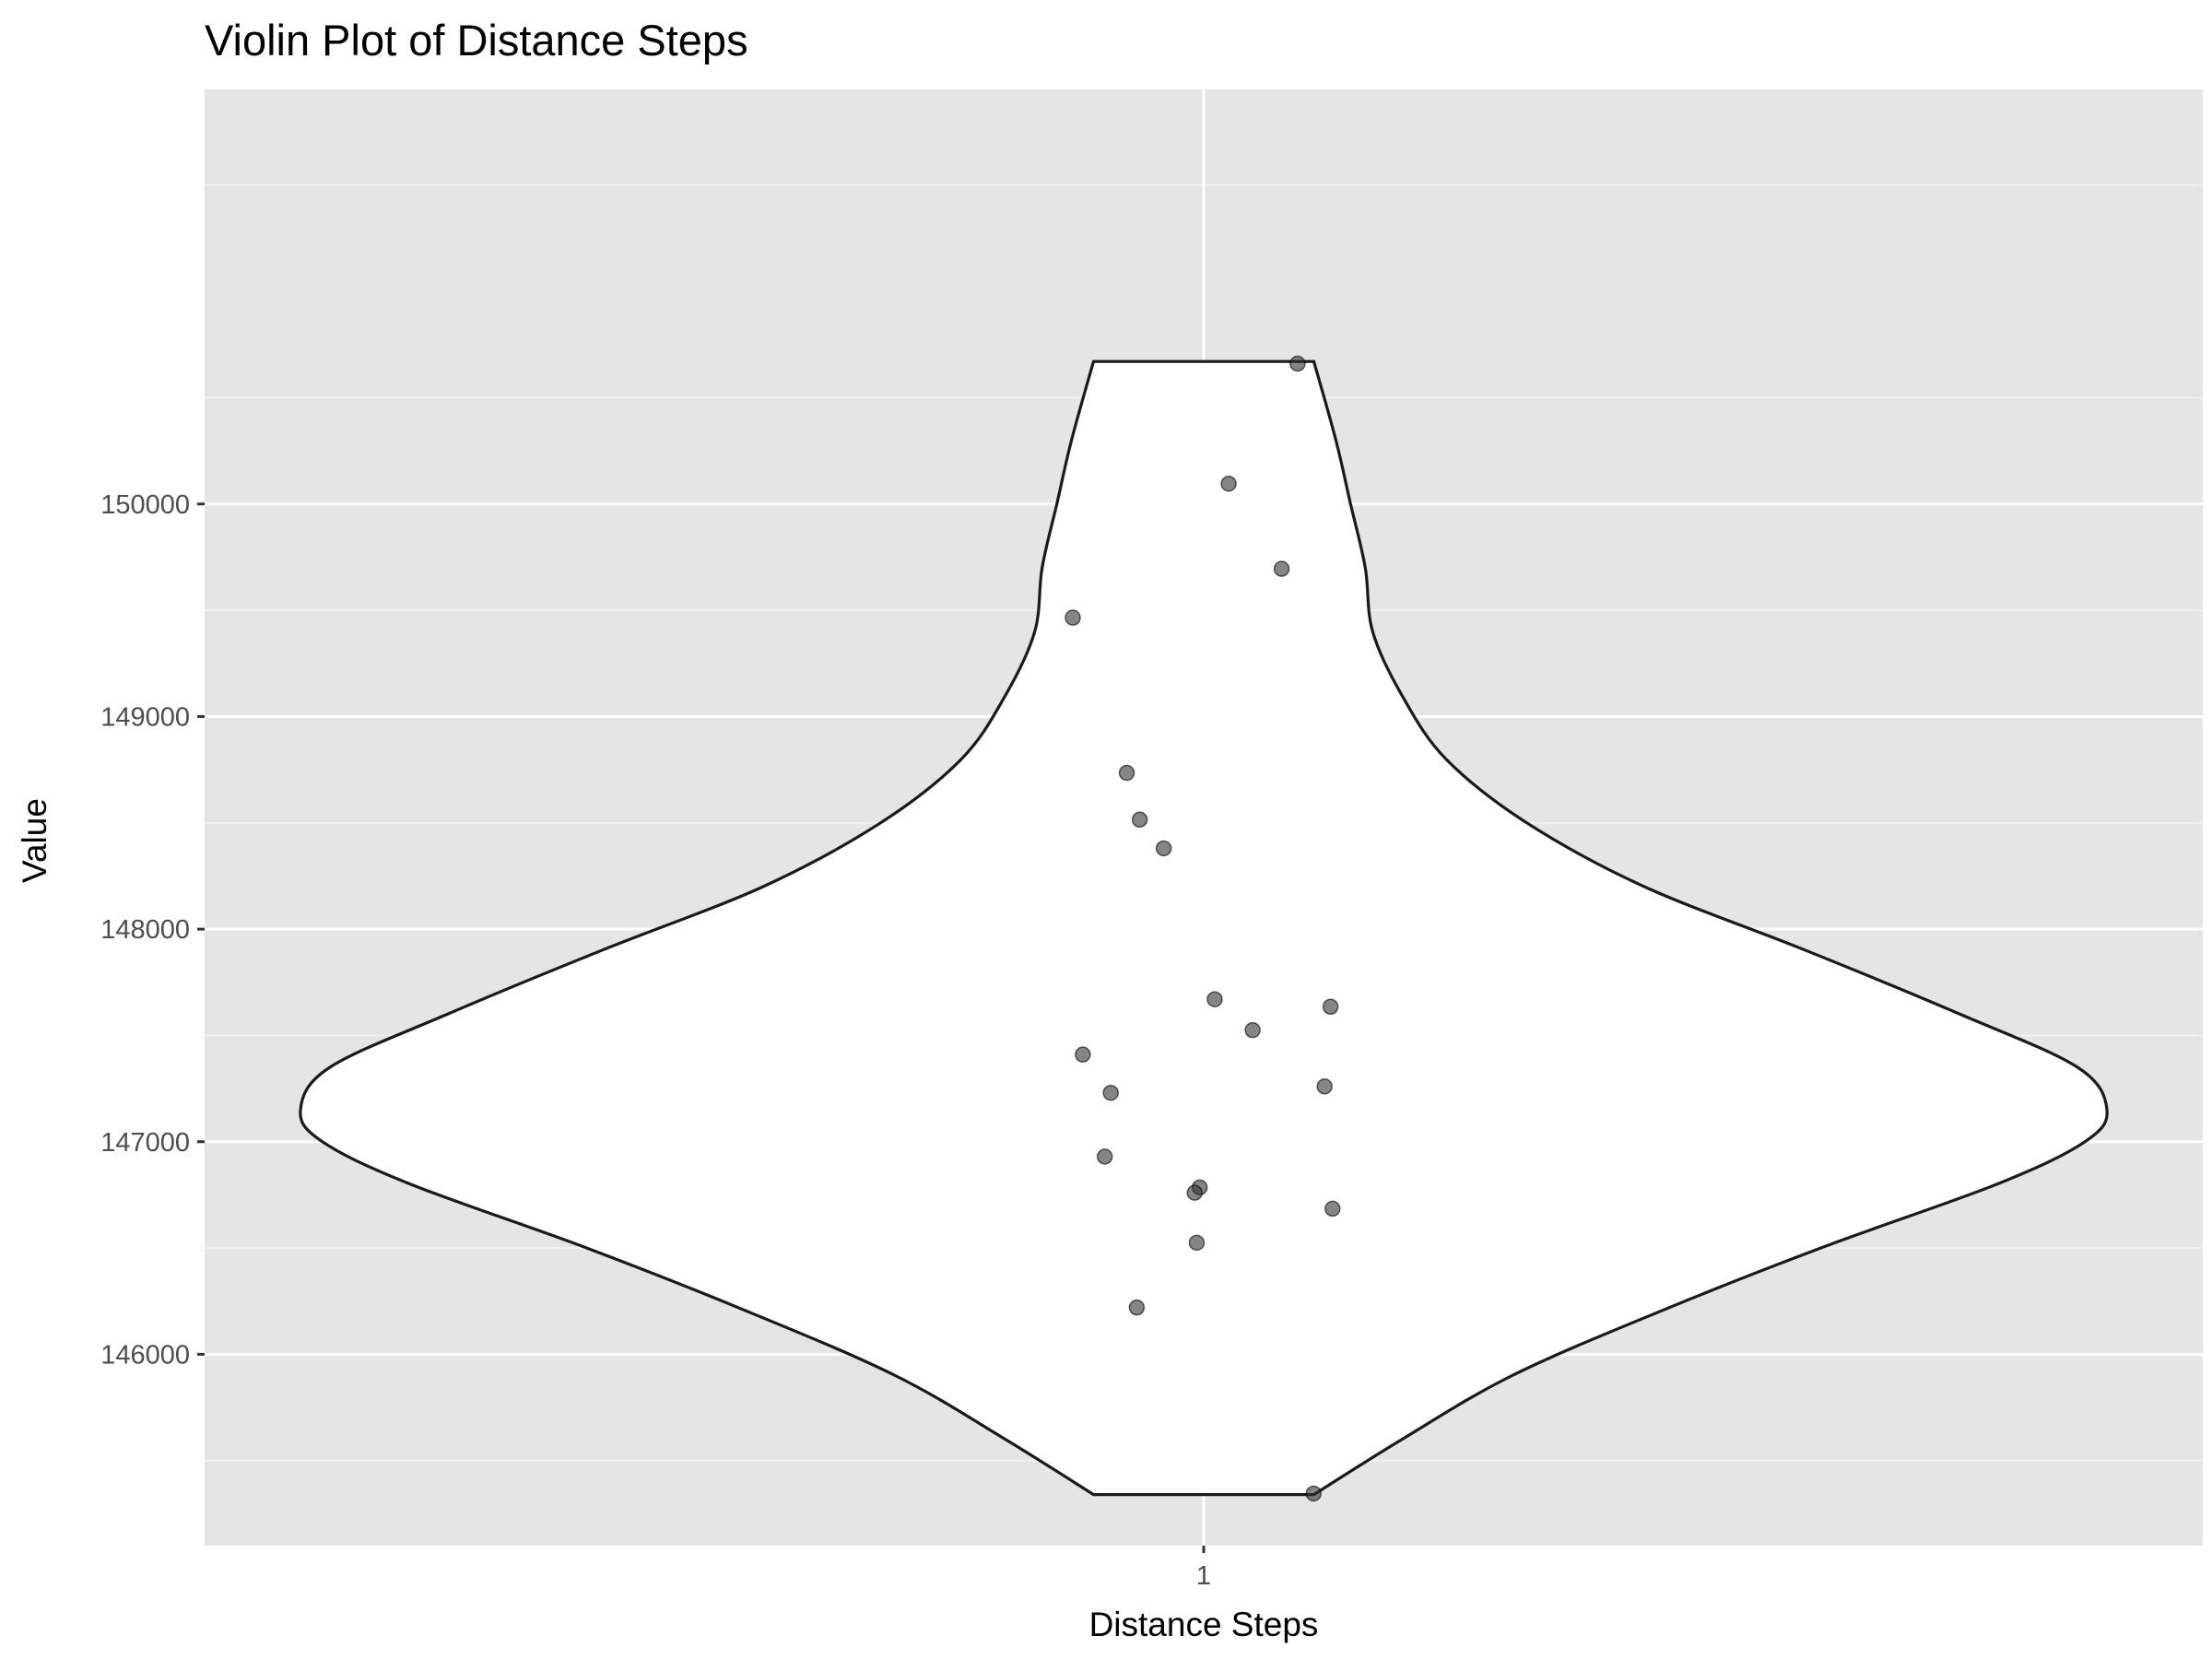  I want to click on y-tick-label: 149000, so click(145, 717).